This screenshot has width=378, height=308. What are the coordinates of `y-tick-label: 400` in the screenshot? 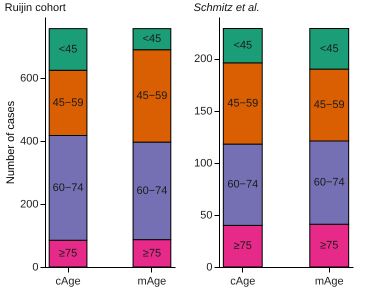 It's located at (29, 141).